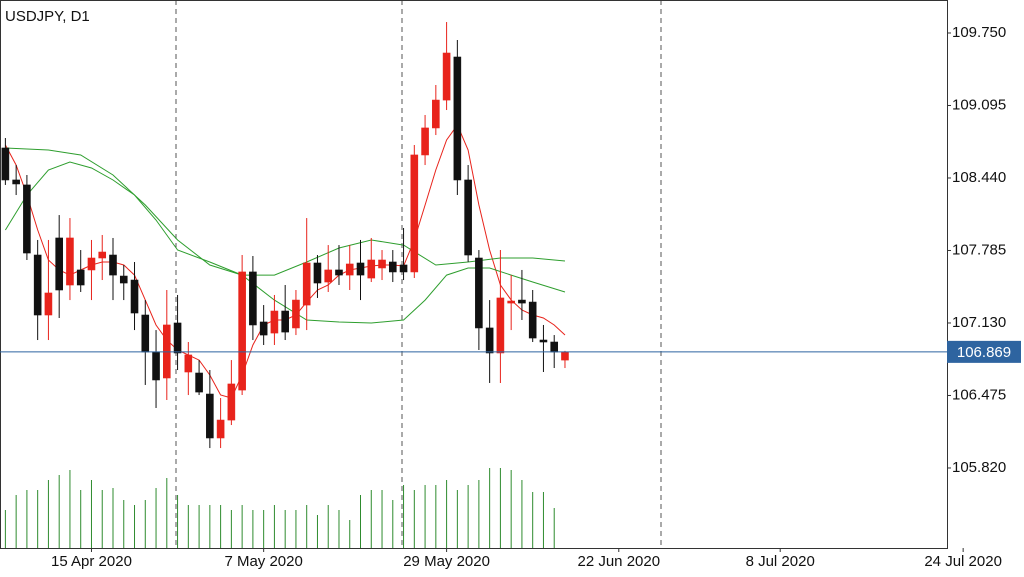 The height and width of the screenshot is (577, 1024). I want to click on y-tick-label: 107.785, so click(979, 249).